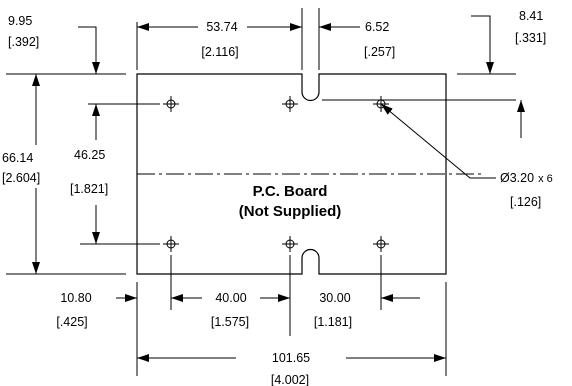  I want to click on dim-board-width-in: [4.002], so click(290, 379).